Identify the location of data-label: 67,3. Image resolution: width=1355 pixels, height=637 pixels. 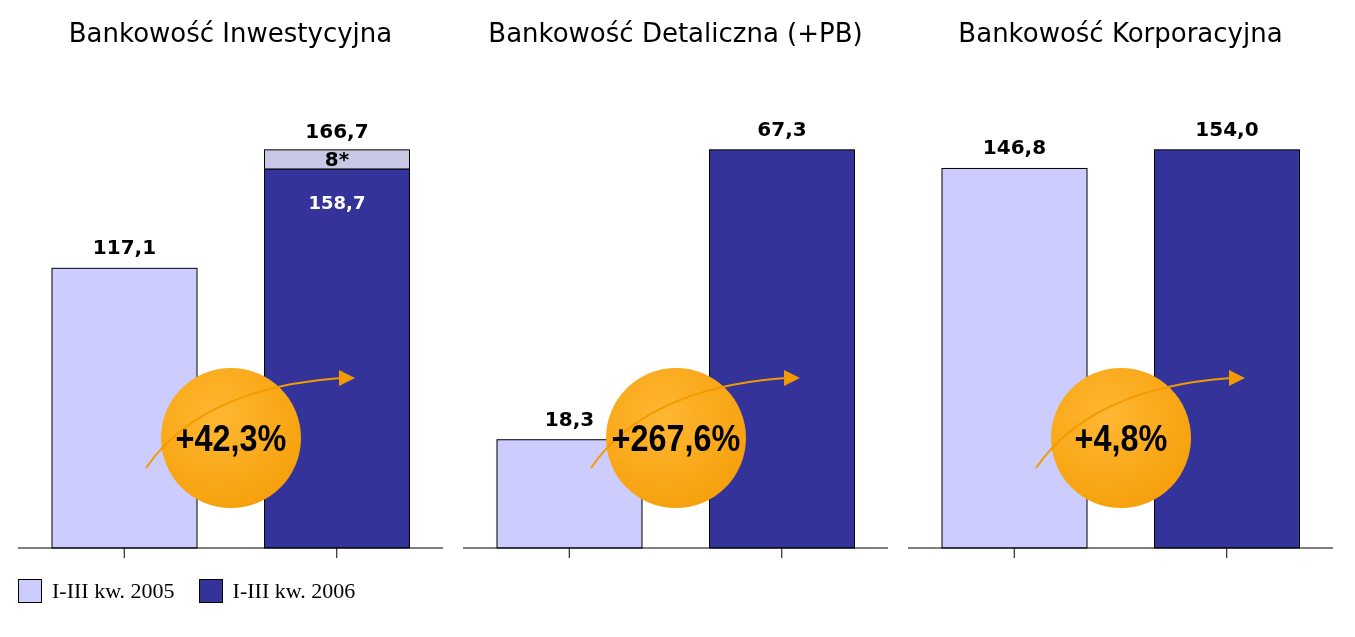
(782, 128).